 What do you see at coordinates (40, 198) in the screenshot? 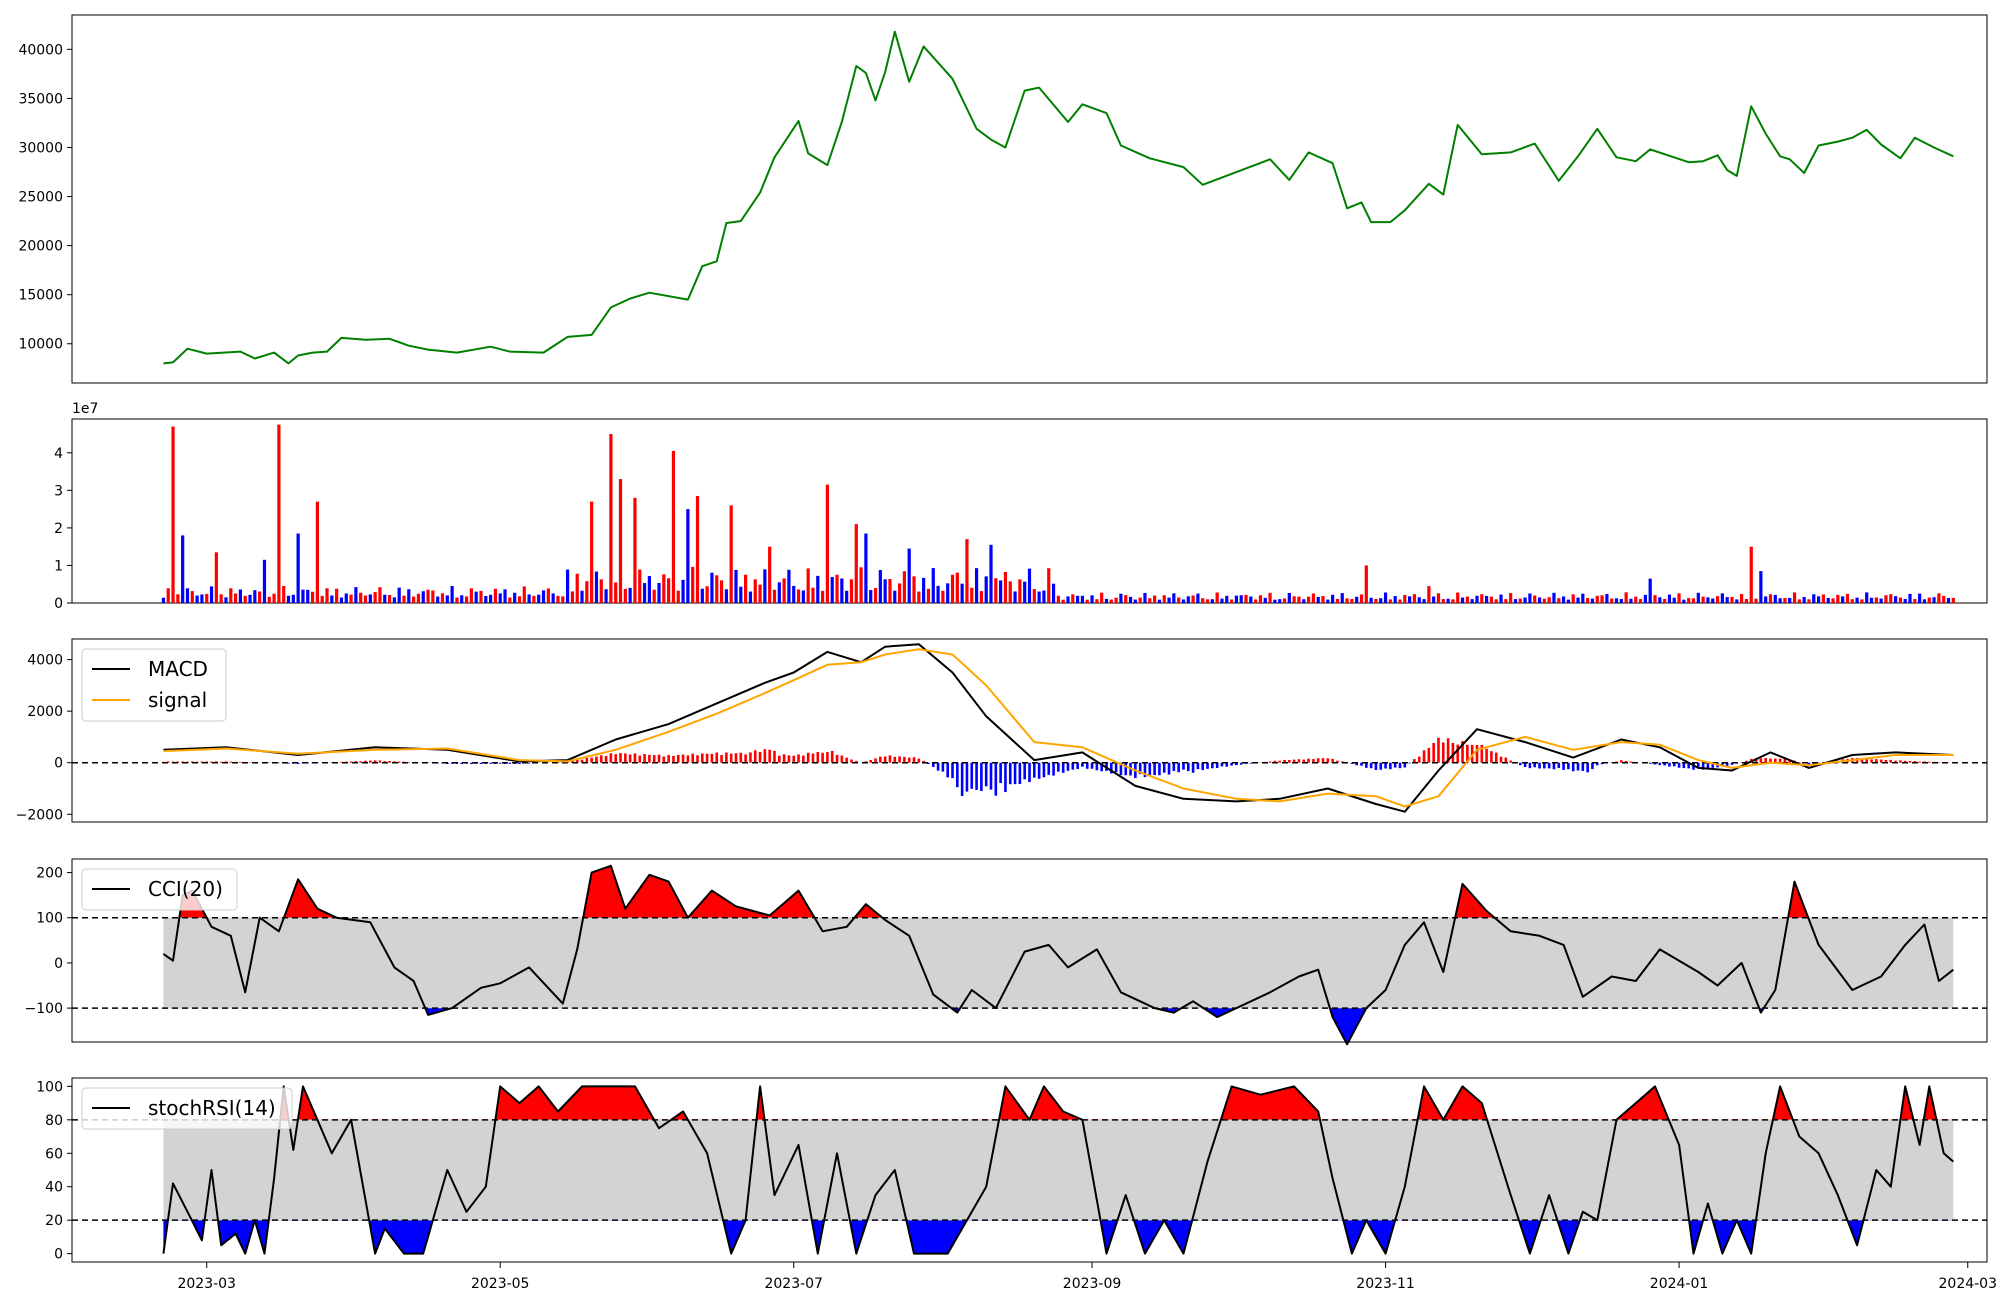
I see `y-tick-label: 25000` at bounding box center [40, 198].